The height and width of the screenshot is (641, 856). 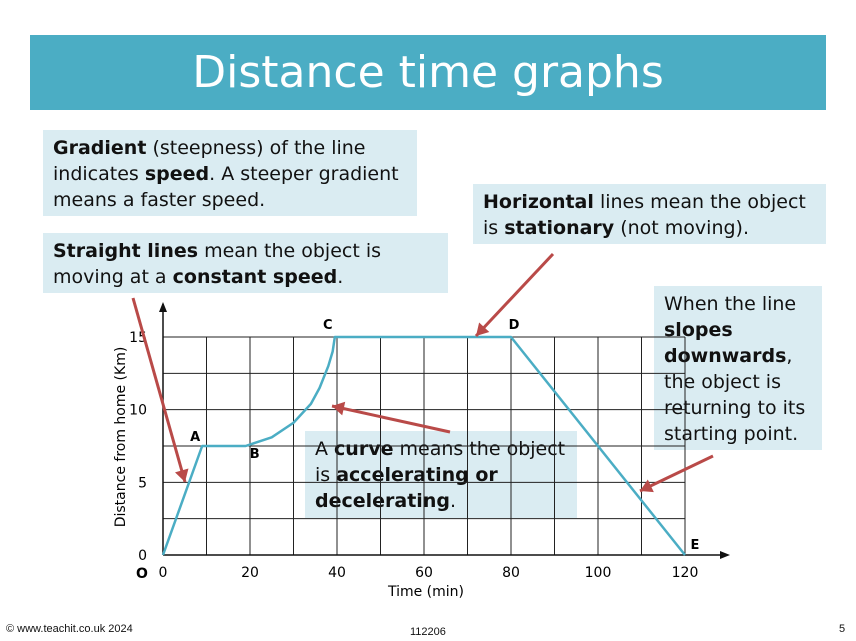 I want to click on y-axis-arrowhead, so click(x=163, y=307).